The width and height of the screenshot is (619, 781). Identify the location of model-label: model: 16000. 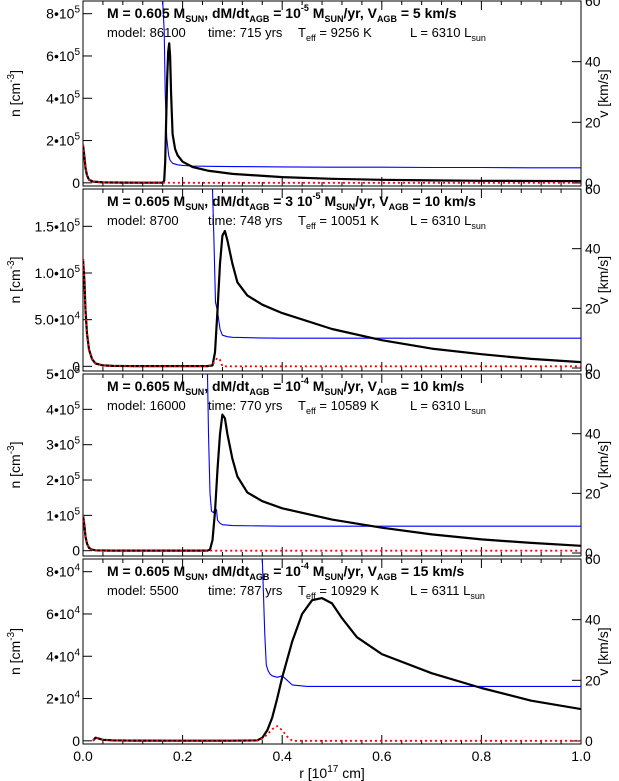
(146, 405).